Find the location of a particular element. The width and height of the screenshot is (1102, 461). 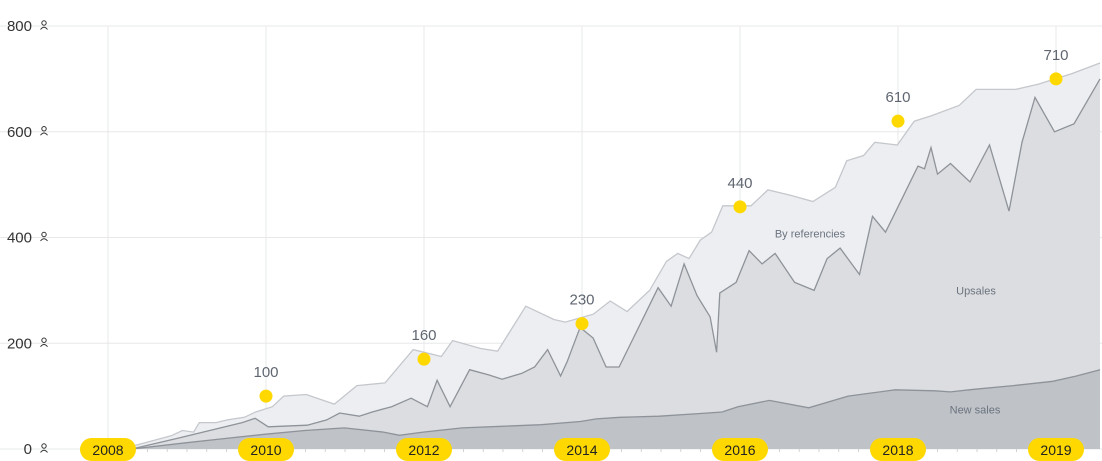

x-tick-pill: 2016 is located at coordinates (740, 449).